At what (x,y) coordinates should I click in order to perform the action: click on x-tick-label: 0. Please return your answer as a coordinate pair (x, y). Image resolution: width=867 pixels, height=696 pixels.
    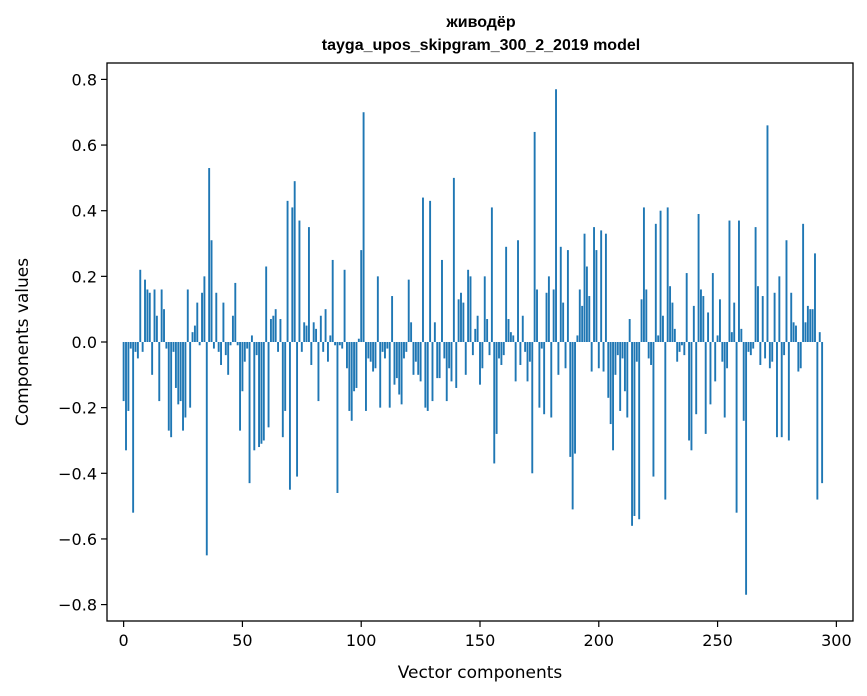
    Looking at the image, I should click on (124, 640).